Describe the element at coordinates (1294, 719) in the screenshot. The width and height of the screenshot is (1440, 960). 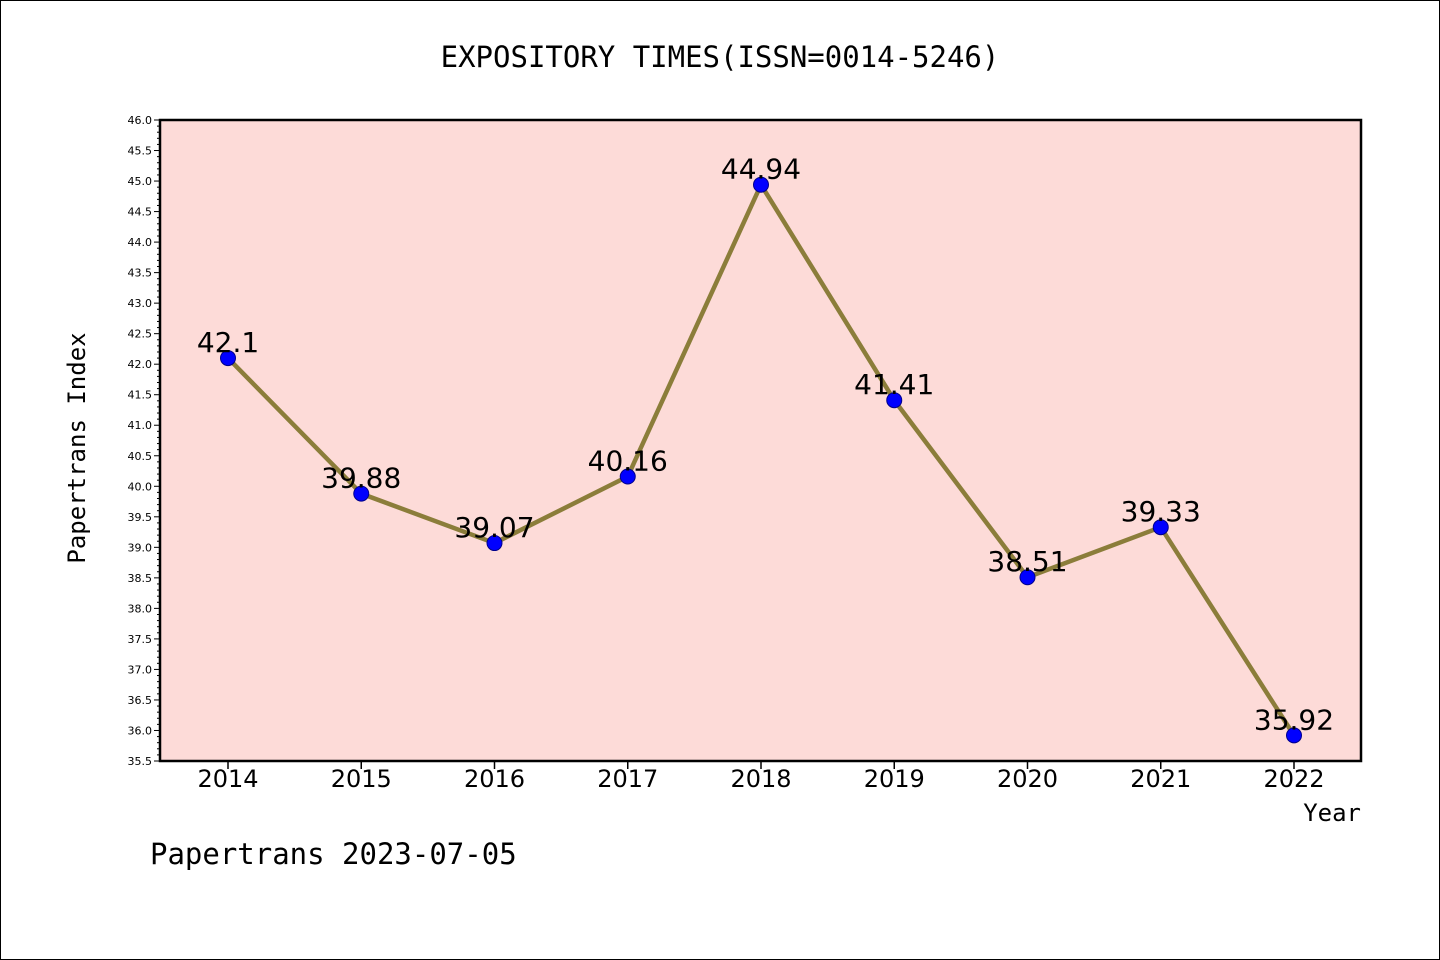
I see `data-value-label: 35.92` at that location.